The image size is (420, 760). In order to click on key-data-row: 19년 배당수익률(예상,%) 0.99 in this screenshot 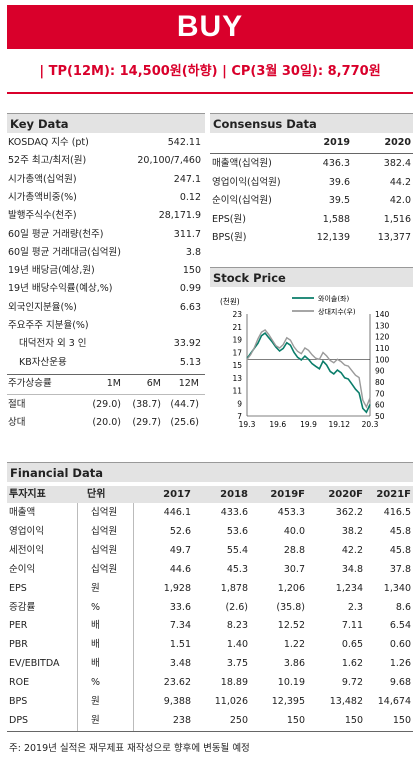, I will do `click(106, 289)`.